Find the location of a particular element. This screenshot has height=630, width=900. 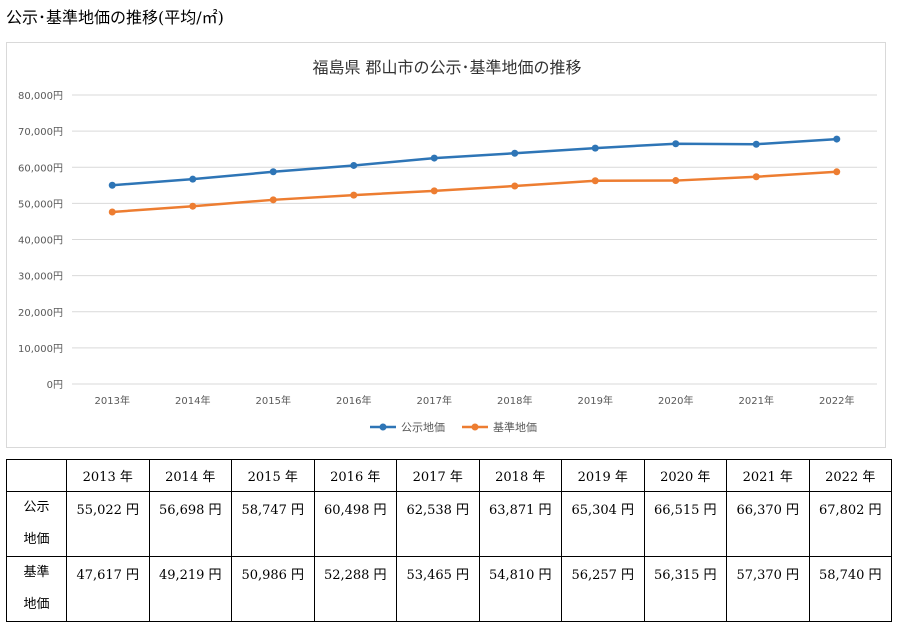

x-tick-label: 2015年 is located at coordinates (273, 400).